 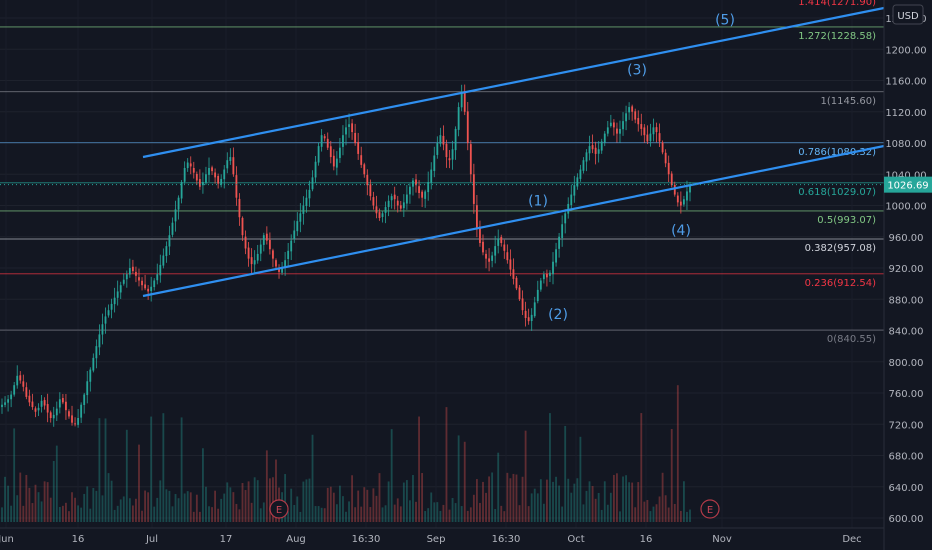 What do you see at coordinates (837, 192) in the screenshot?
I see `fib-label-0.618: 0.618(1029.07)` at bounding box center [837, 192].